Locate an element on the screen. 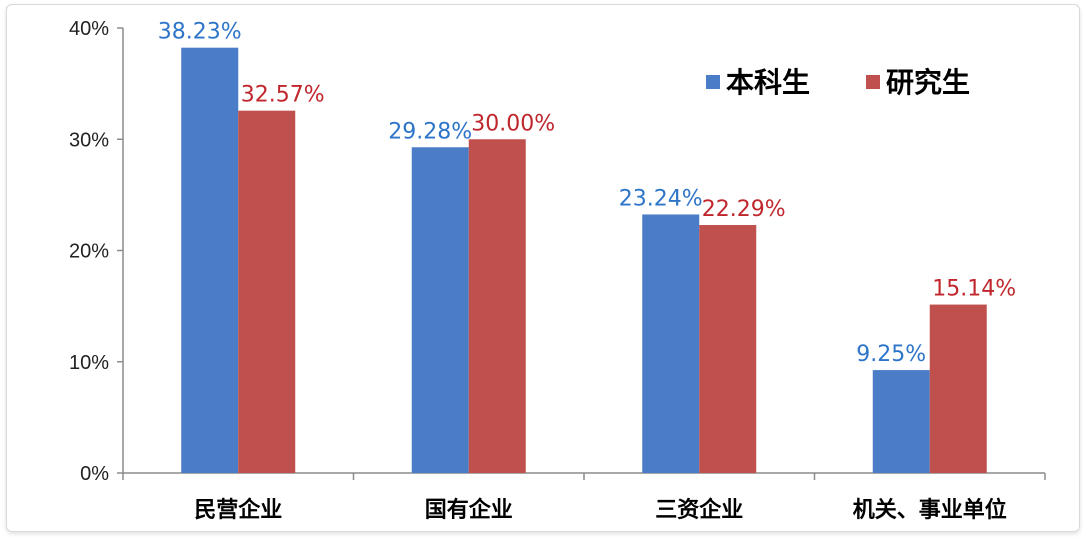 This screenshot has height=540, width=1088. data-label: 38.23% is located at coordinates (200, 32).